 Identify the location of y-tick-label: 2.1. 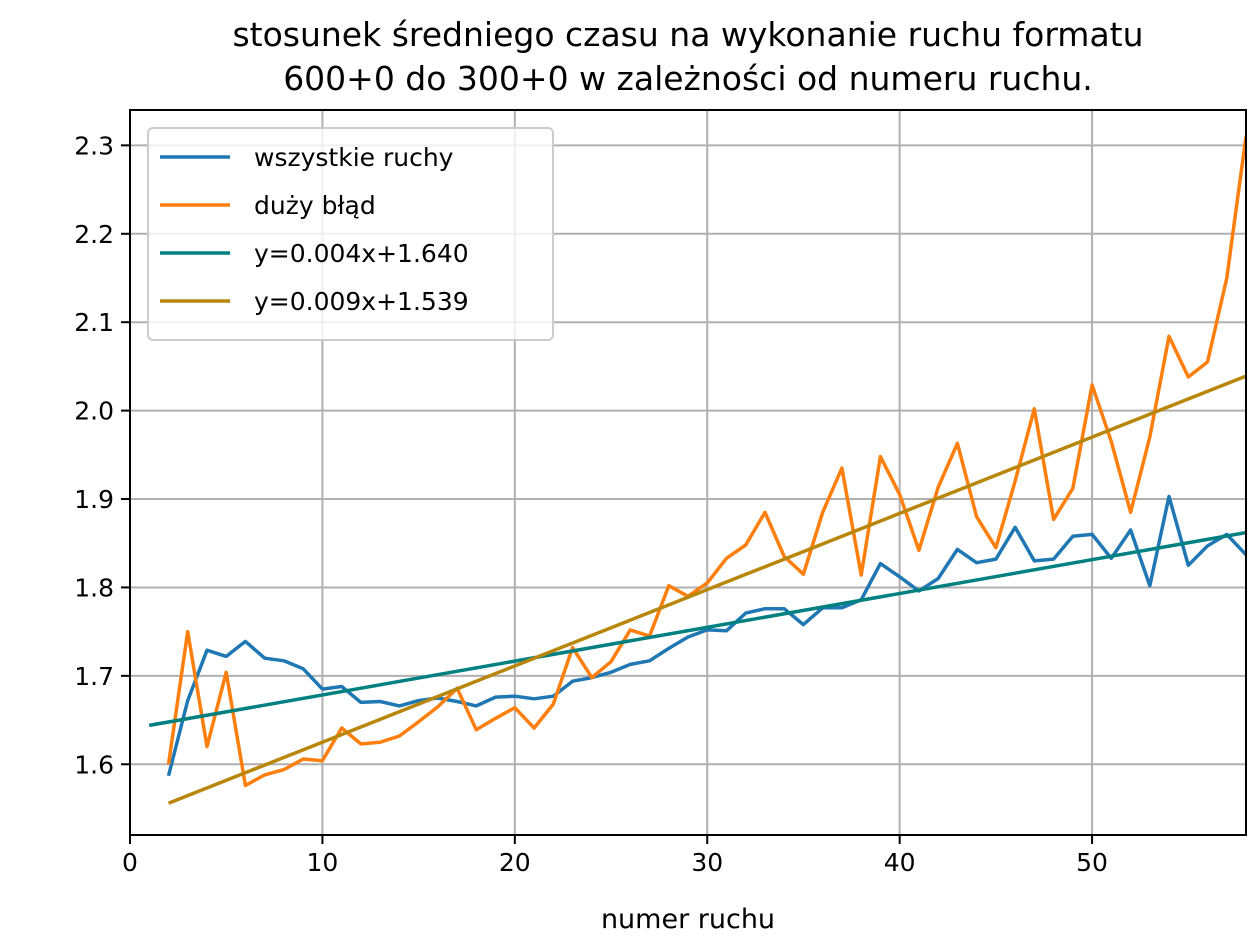
(94, 322).